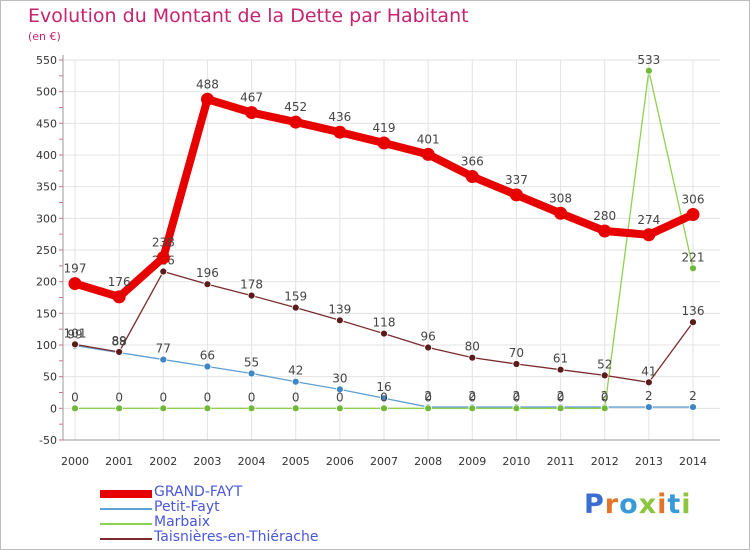  What do you see at coordinates (46, 92) in the screenshot?
I see `y-tick-label: 500` at bounding box center [46, 92].